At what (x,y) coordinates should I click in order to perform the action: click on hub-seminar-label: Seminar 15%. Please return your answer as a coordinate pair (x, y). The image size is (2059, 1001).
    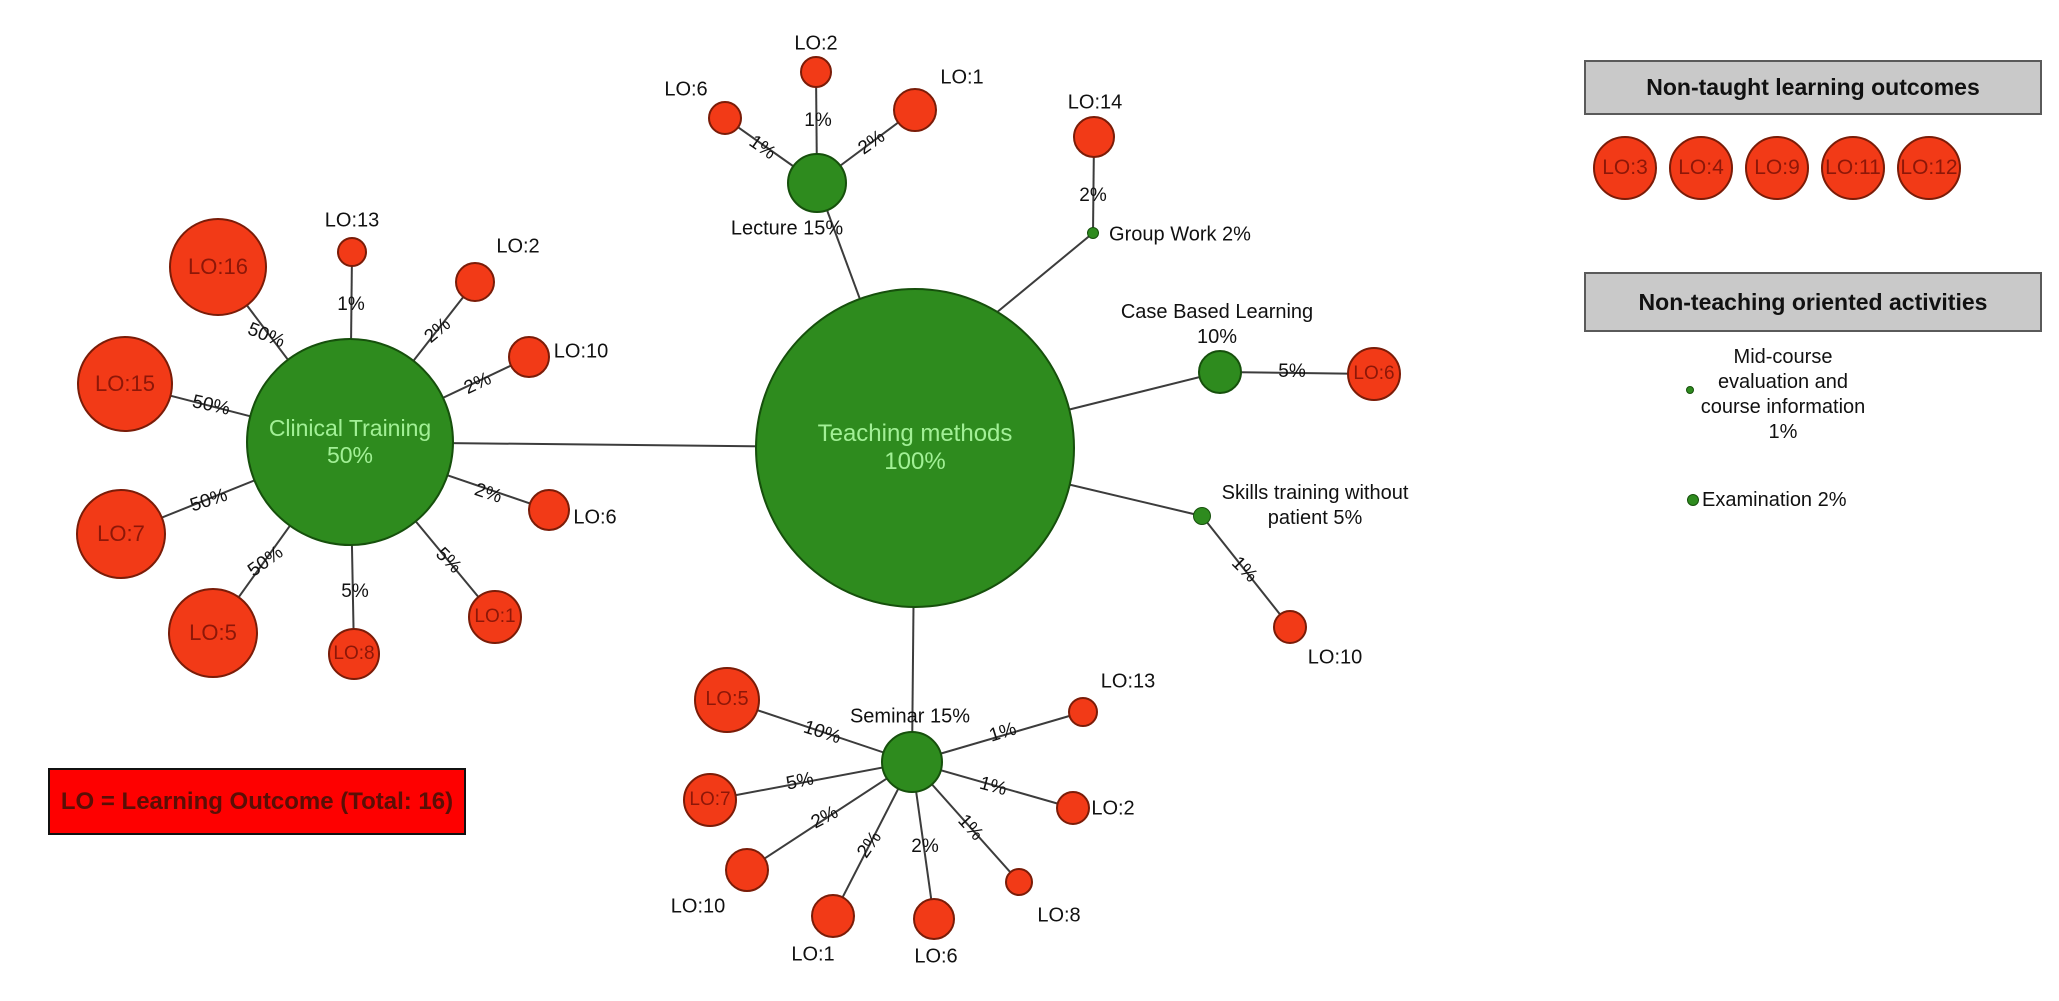
    Looking at the image, I should click on (910, 716).